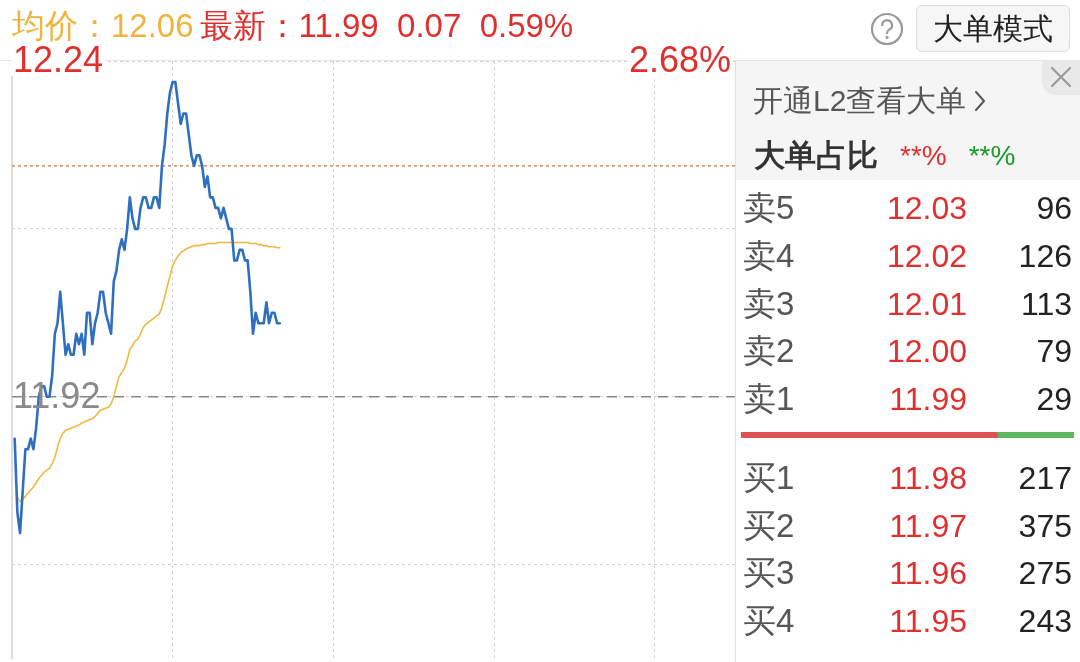 The width and height of the screenshot is (1080, 662). I want to click on data-label: 11.97, so click(928, 526).